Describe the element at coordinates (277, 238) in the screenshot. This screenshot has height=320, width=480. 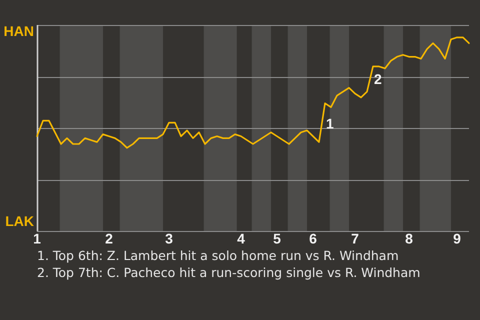
I see `x-tick-label: 5` at that location.